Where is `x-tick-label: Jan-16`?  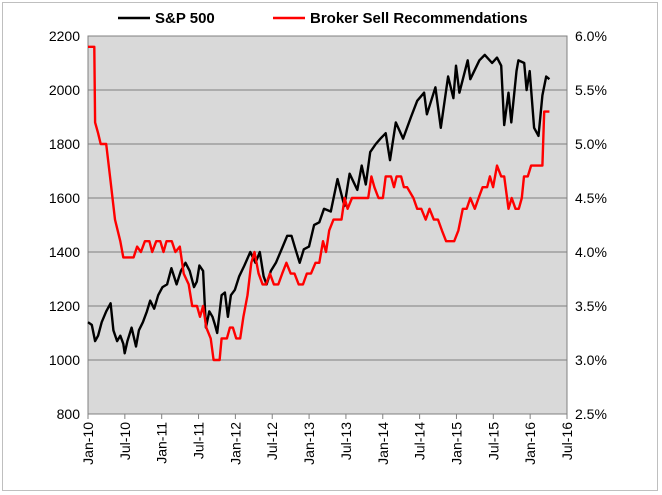 x-tick-label: Jan-16 is located at coordinates (530, 443).